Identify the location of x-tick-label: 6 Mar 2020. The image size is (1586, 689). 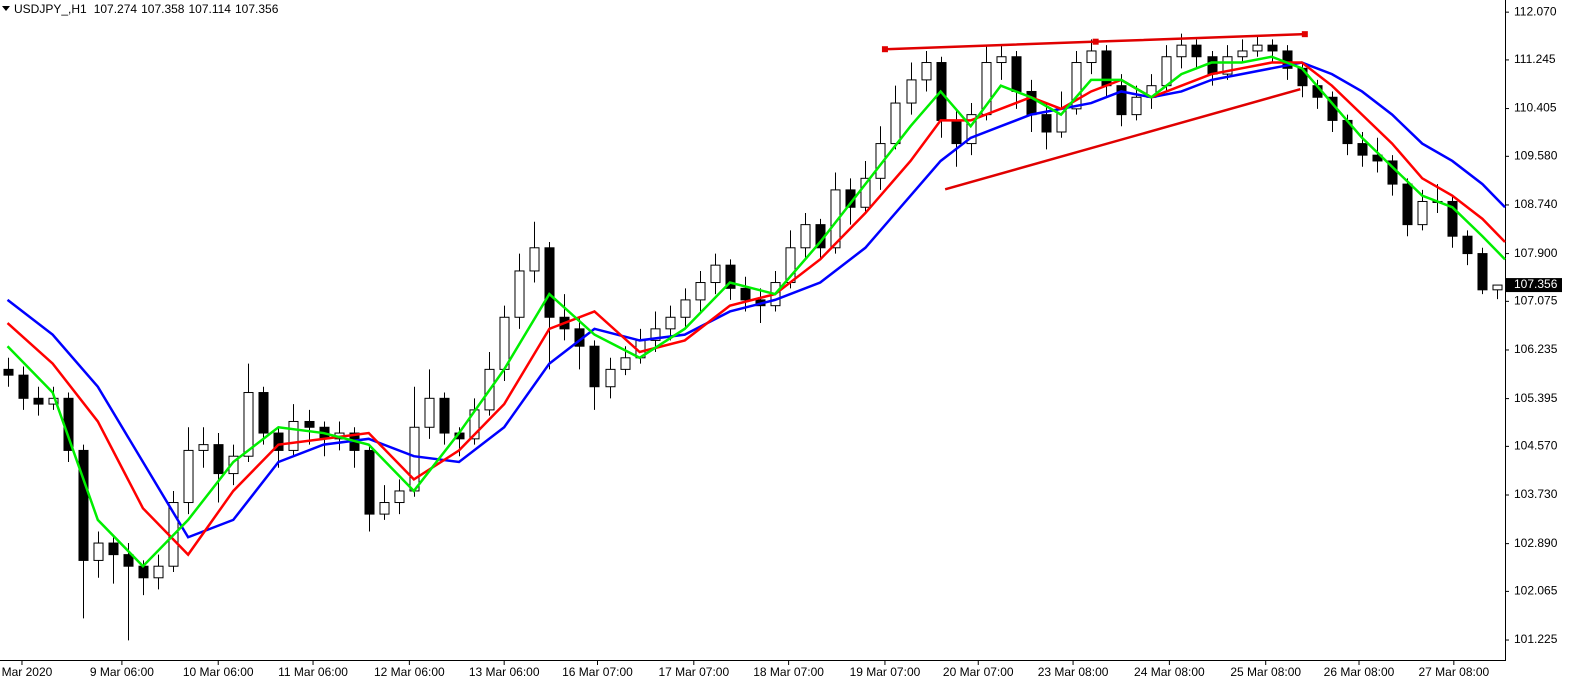
(26, 672).